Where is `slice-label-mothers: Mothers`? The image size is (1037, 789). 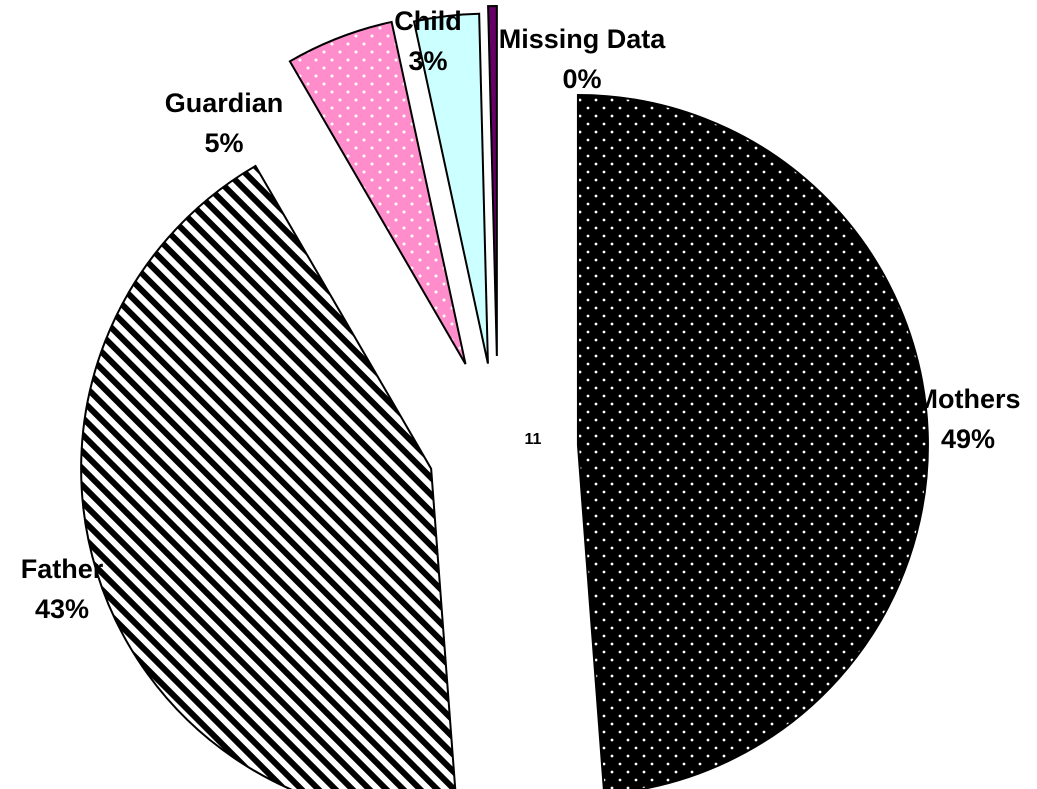 slice-label-mothers: Mothers is located at coordinates (967, 399).